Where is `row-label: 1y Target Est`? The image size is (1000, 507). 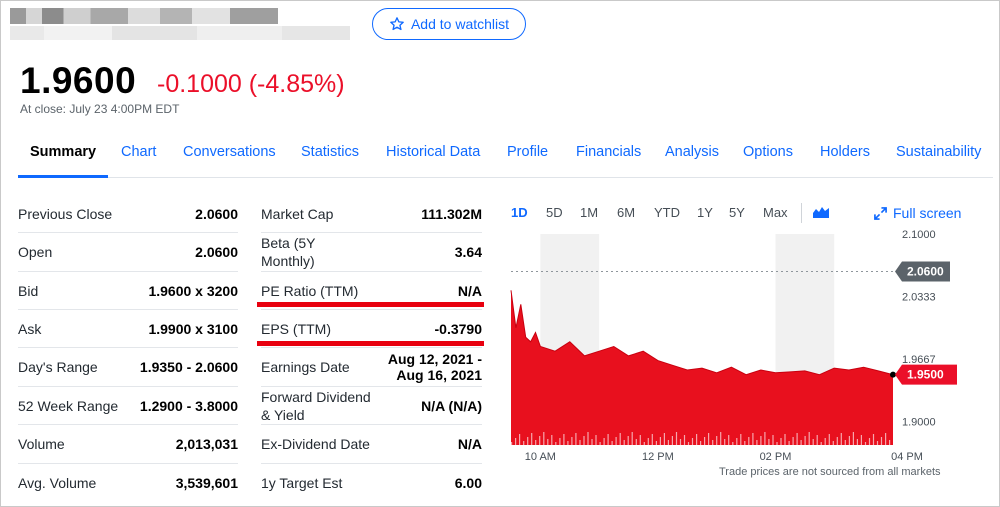
row-label: 1y Target Est is located at coordinates (302, 483).